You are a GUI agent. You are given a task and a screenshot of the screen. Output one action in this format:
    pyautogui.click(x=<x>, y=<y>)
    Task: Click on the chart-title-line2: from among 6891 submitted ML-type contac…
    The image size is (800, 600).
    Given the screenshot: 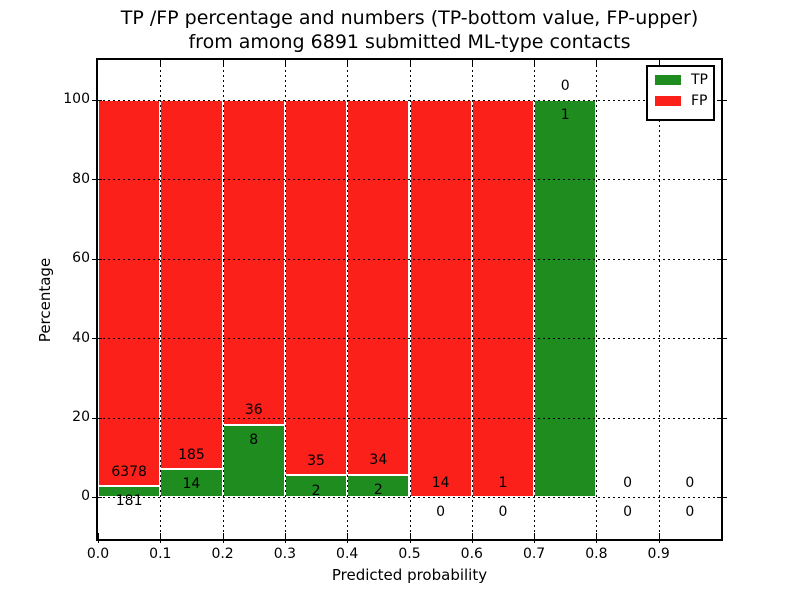 What is the action you would take?
    pyautogui.click(x=409, y=42)
    